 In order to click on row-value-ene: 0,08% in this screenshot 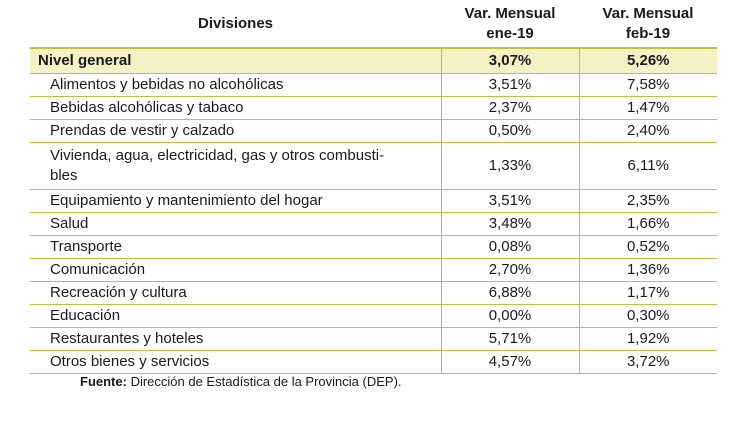, I will do `click(509, 247)`.